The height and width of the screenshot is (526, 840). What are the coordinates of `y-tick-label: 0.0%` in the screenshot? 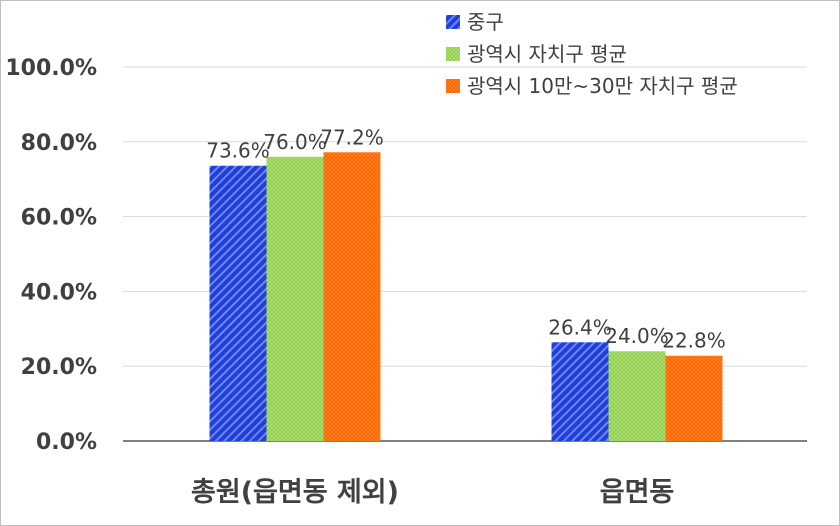 It's located at (66, 442).